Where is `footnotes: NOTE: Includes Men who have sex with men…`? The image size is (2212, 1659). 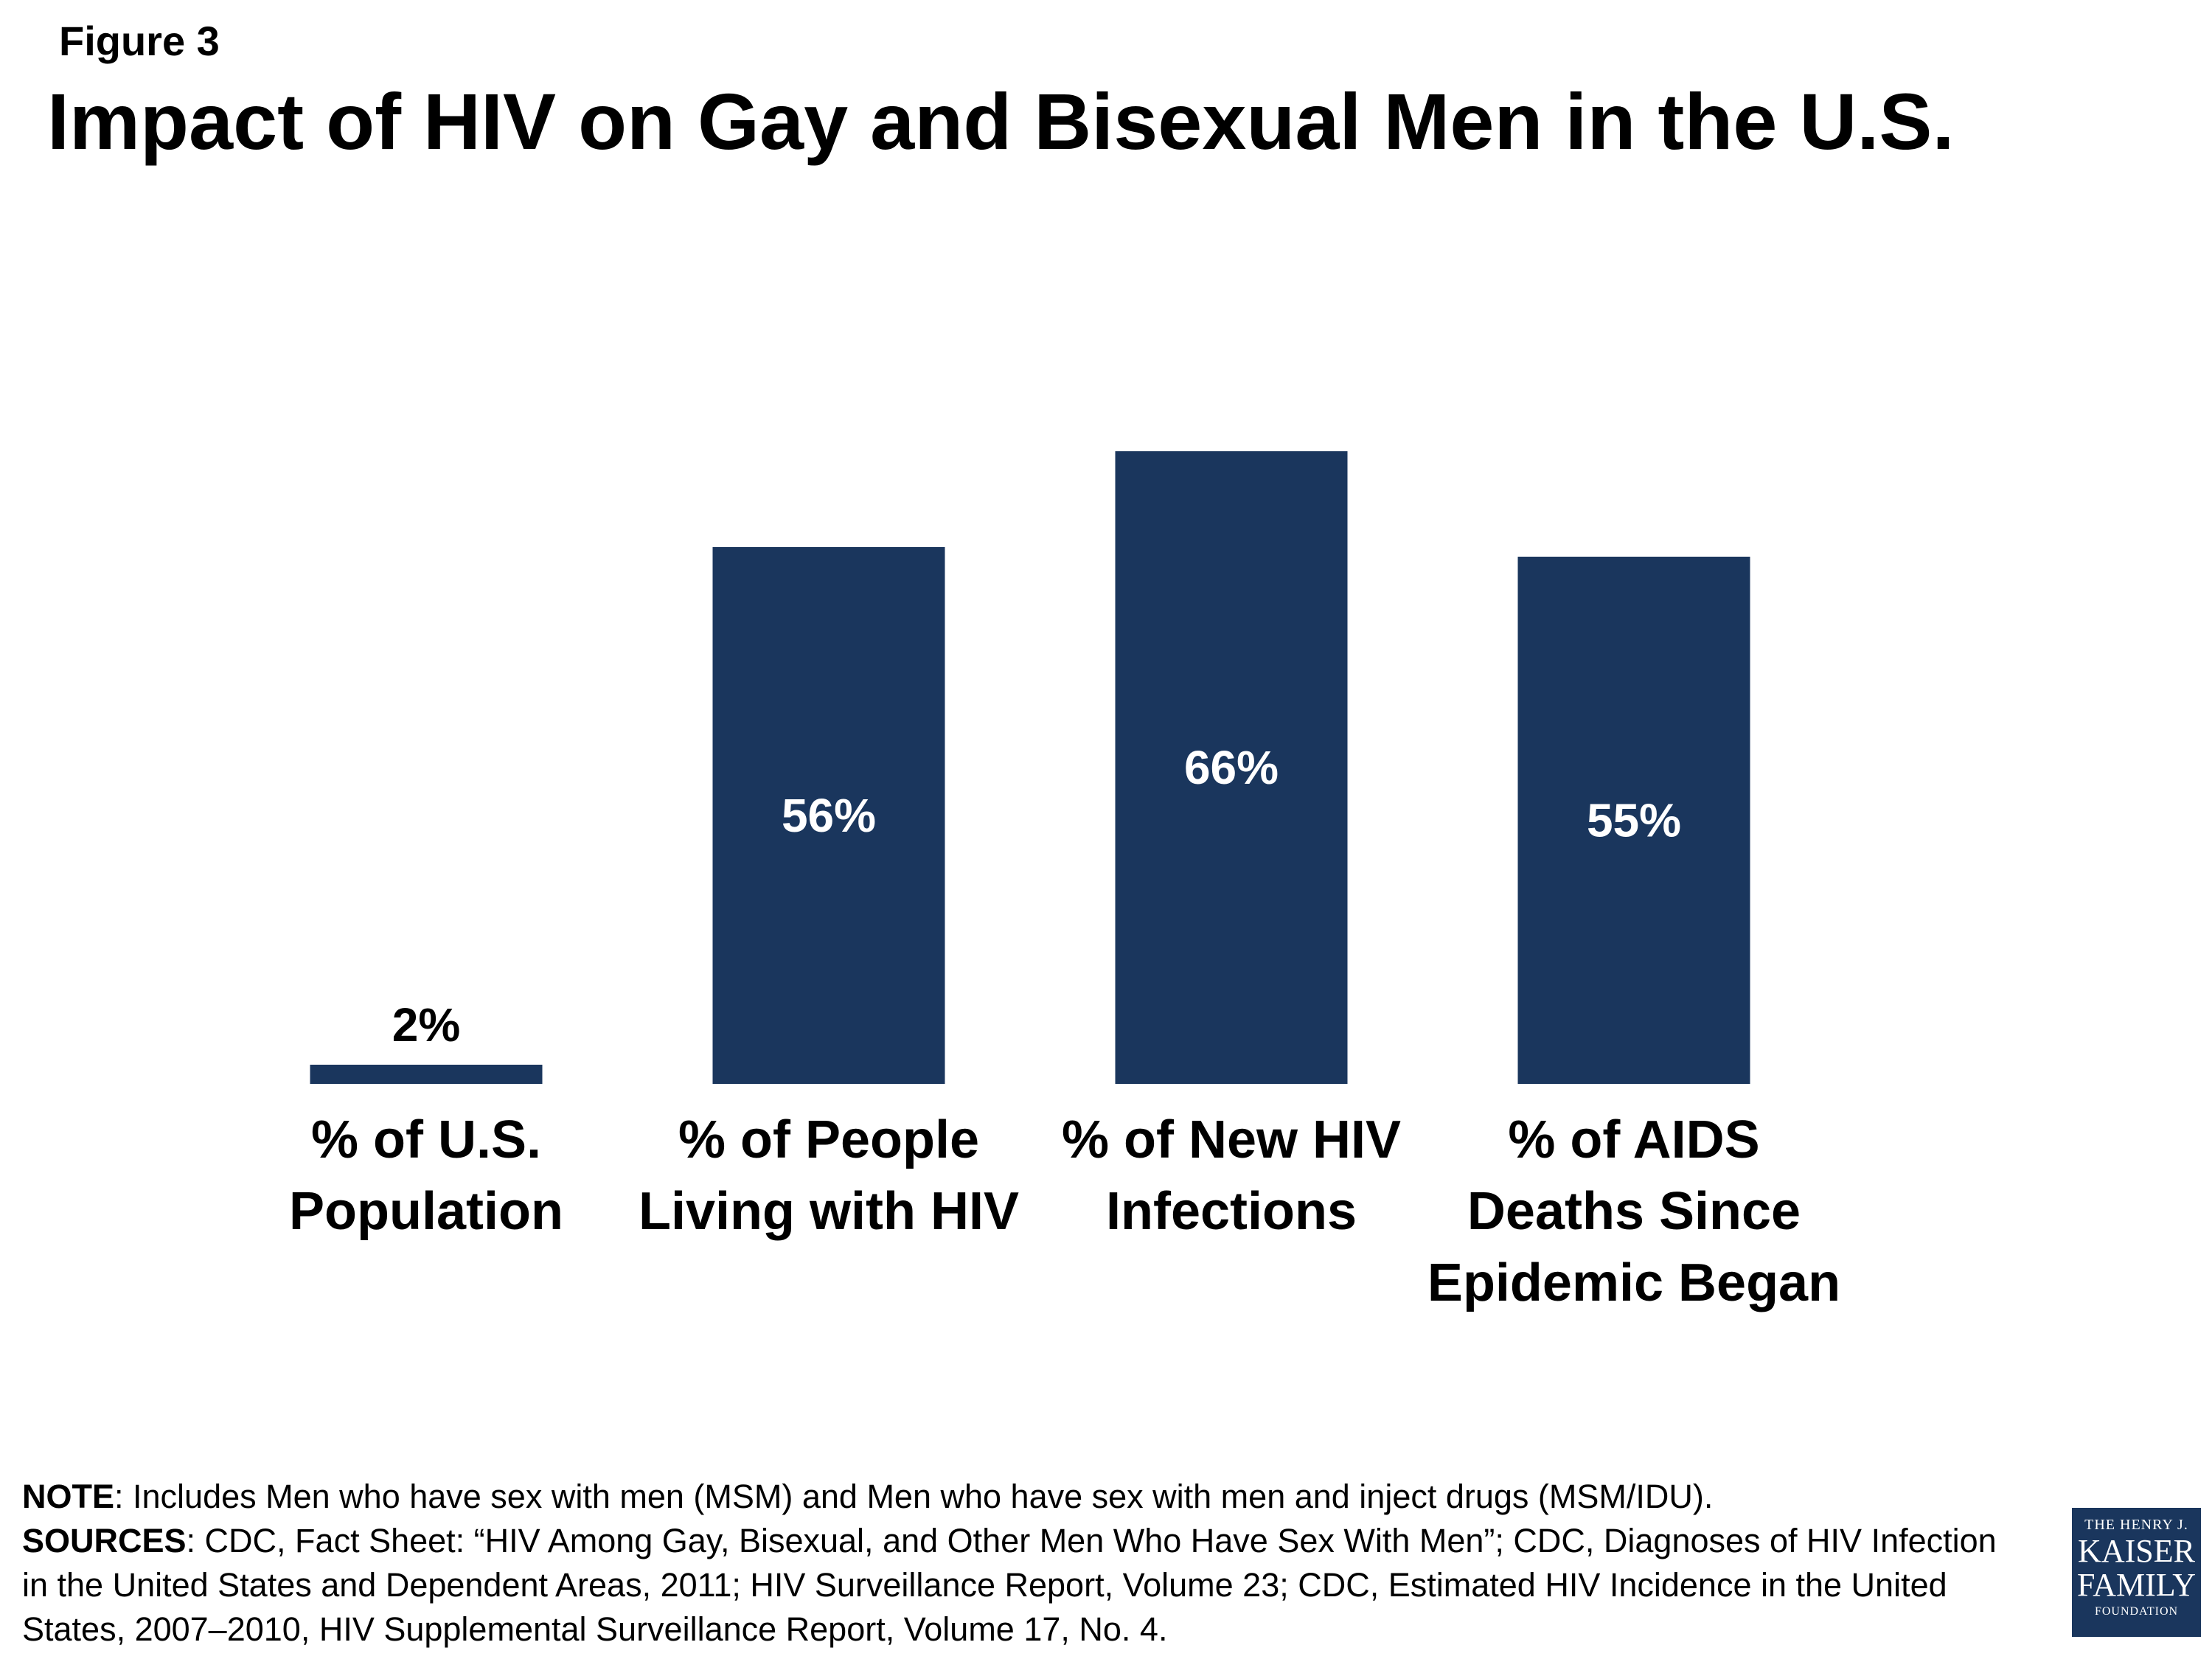 footnotes: NOTE: Includes Men who have sex with men… is located at coordinates (1017, 1563).